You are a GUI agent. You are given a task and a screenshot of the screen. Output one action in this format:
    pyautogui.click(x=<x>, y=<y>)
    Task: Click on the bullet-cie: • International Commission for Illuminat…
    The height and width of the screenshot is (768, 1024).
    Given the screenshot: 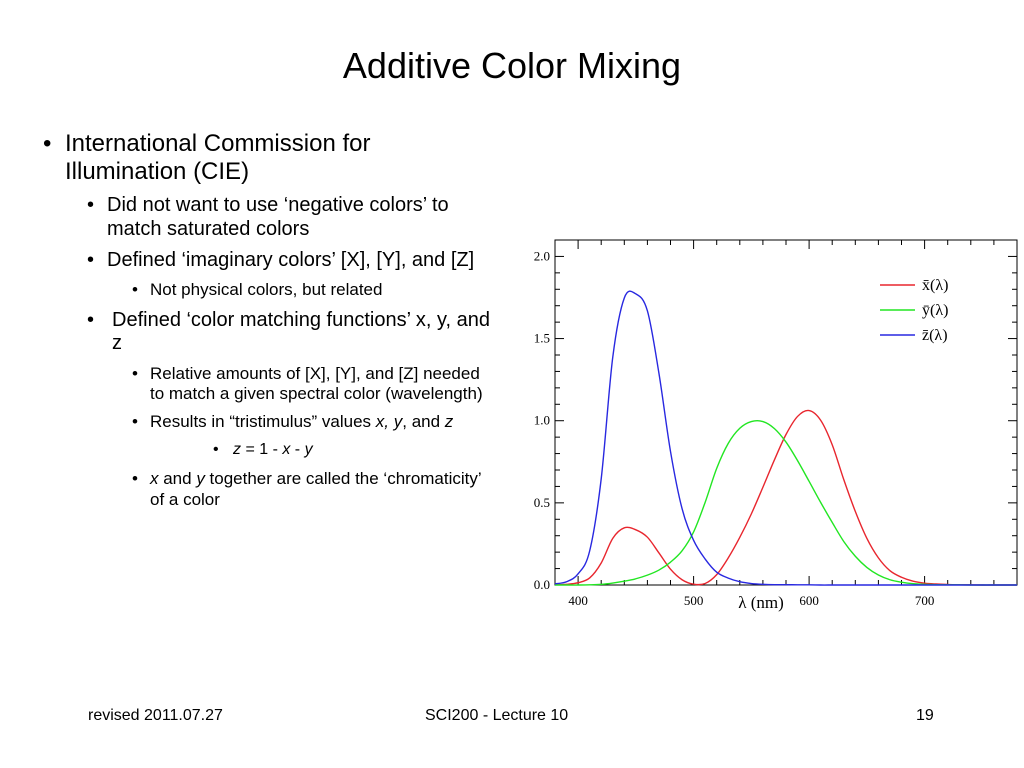 What is the action you would take?
    pyautogui.click(x=265, y=158)
    